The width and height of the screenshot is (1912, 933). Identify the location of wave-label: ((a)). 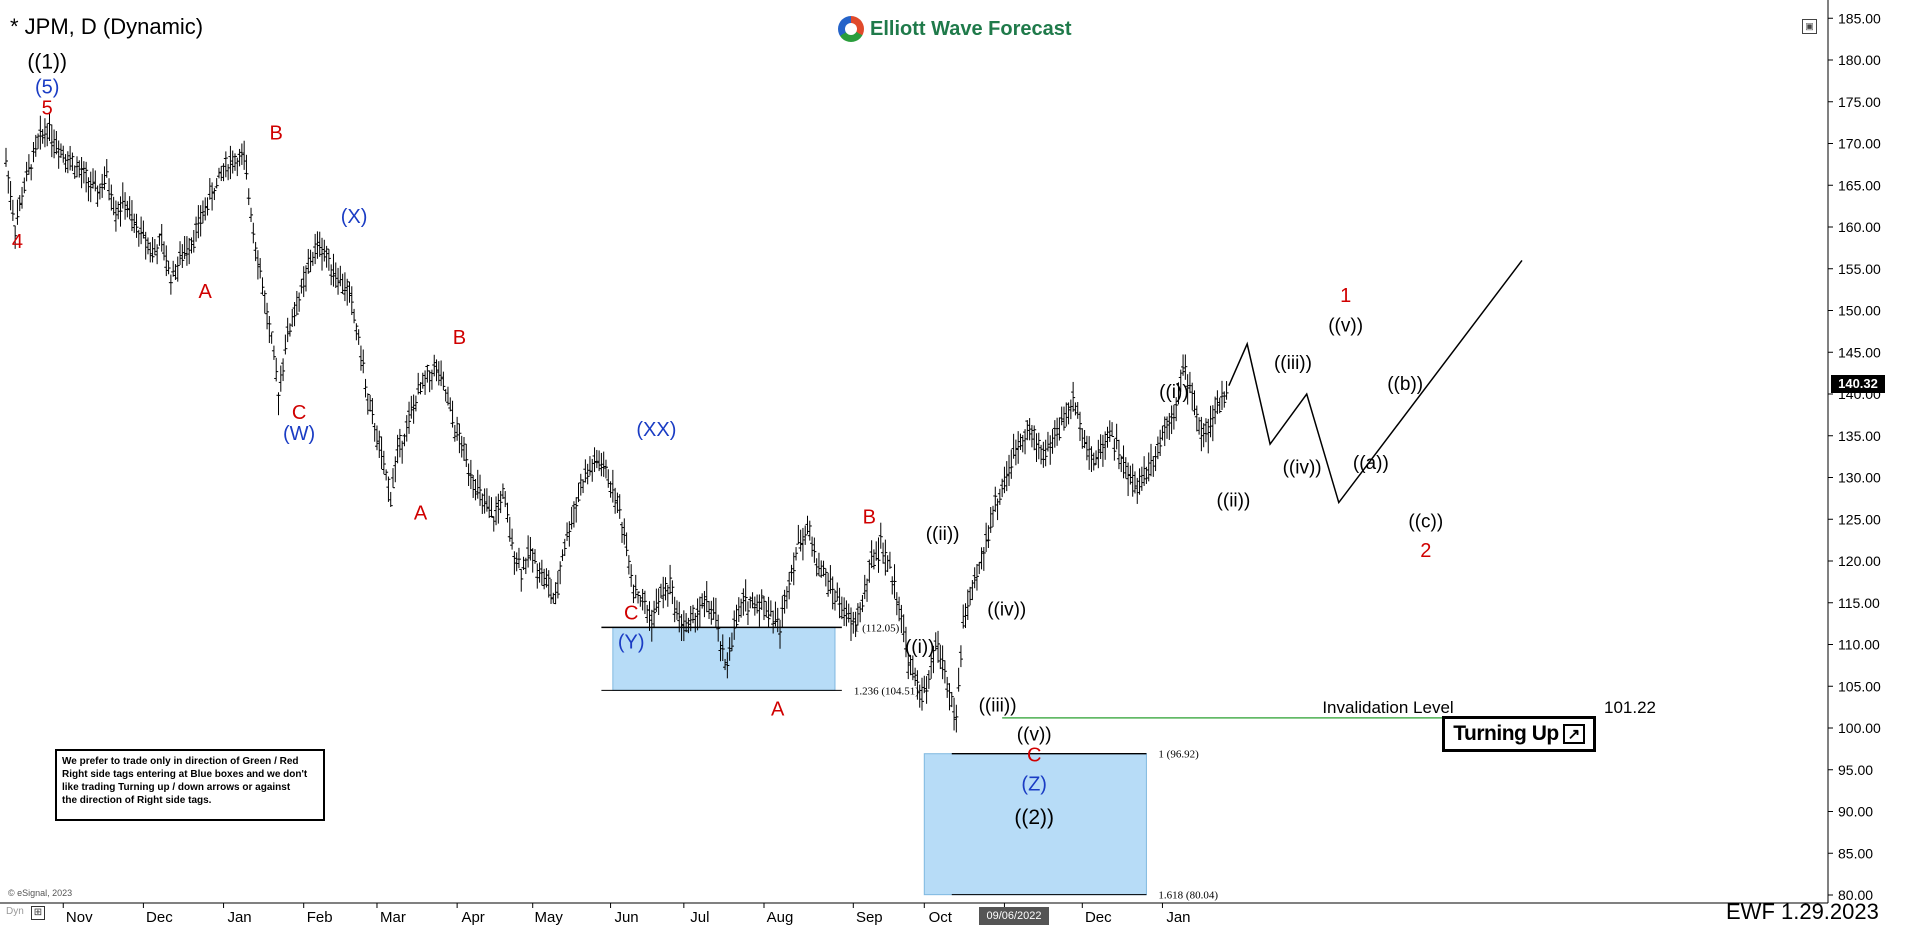
(1371, 463).